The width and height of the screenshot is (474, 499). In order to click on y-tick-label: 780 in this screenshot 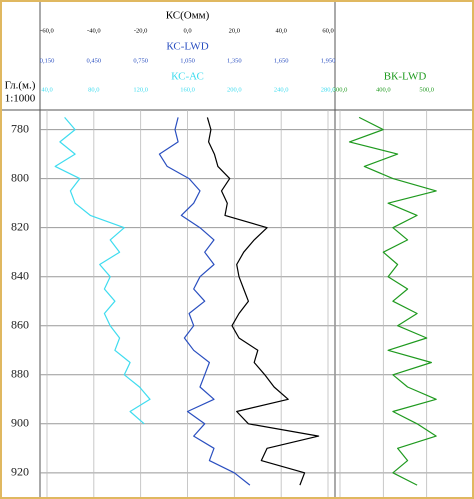, I will do `click(20, 128)`.